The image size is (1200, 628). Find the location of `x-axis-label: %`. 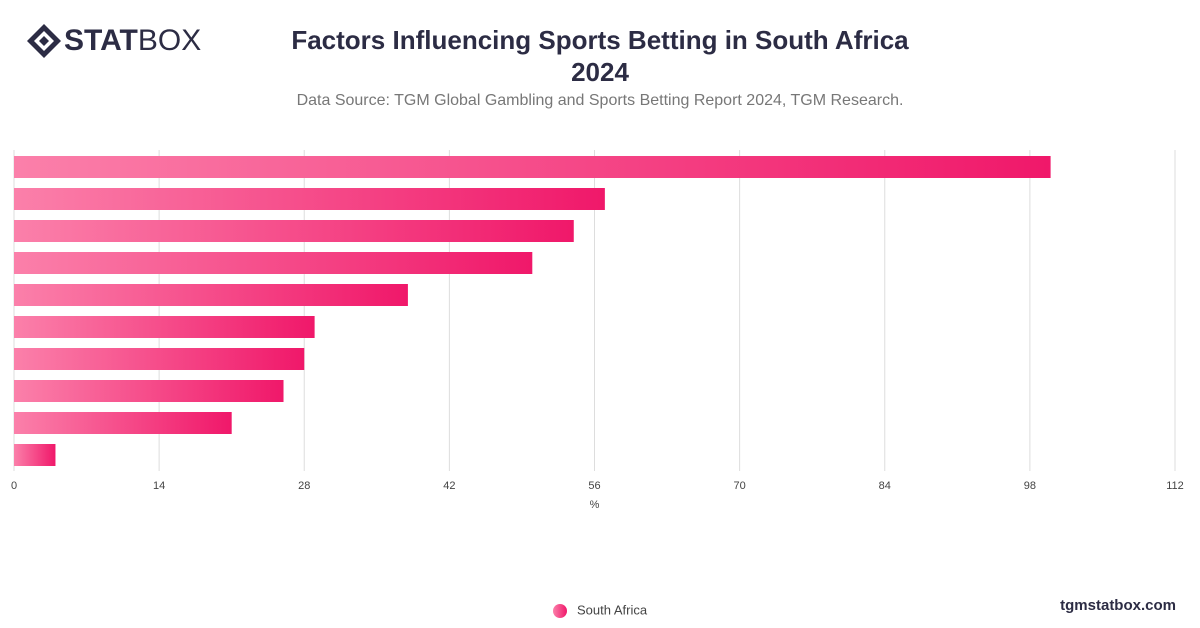

x-axis-label: % is located at coordinates (595, 505).